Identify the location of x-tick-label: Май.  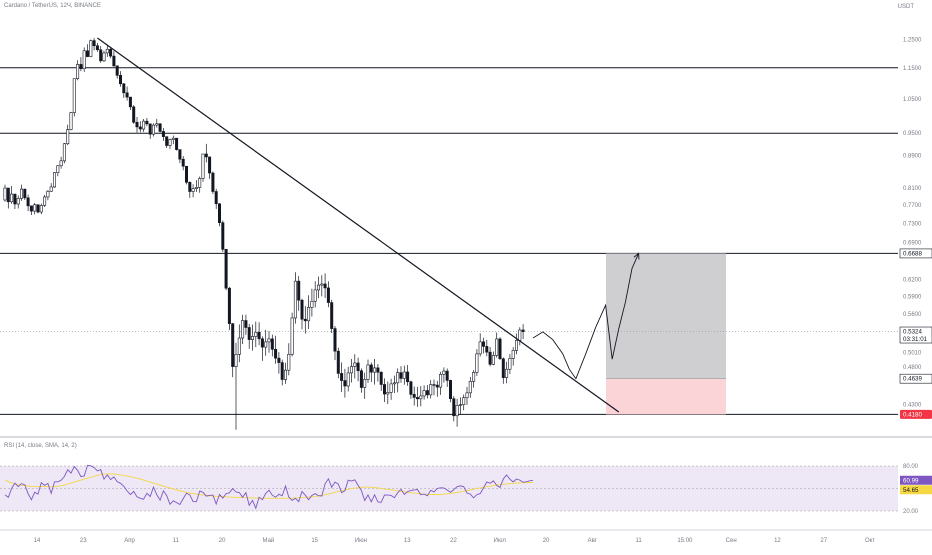
(269, 540).